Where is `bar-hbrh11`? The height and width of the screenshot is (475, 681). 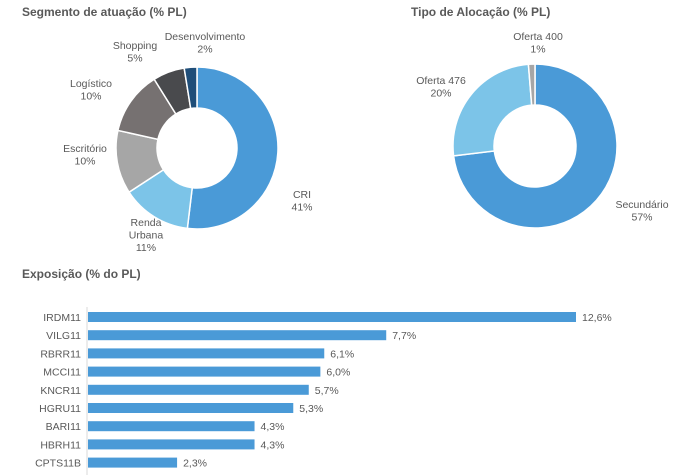 bar-hbrh11 is located at coordinates (171, 444).